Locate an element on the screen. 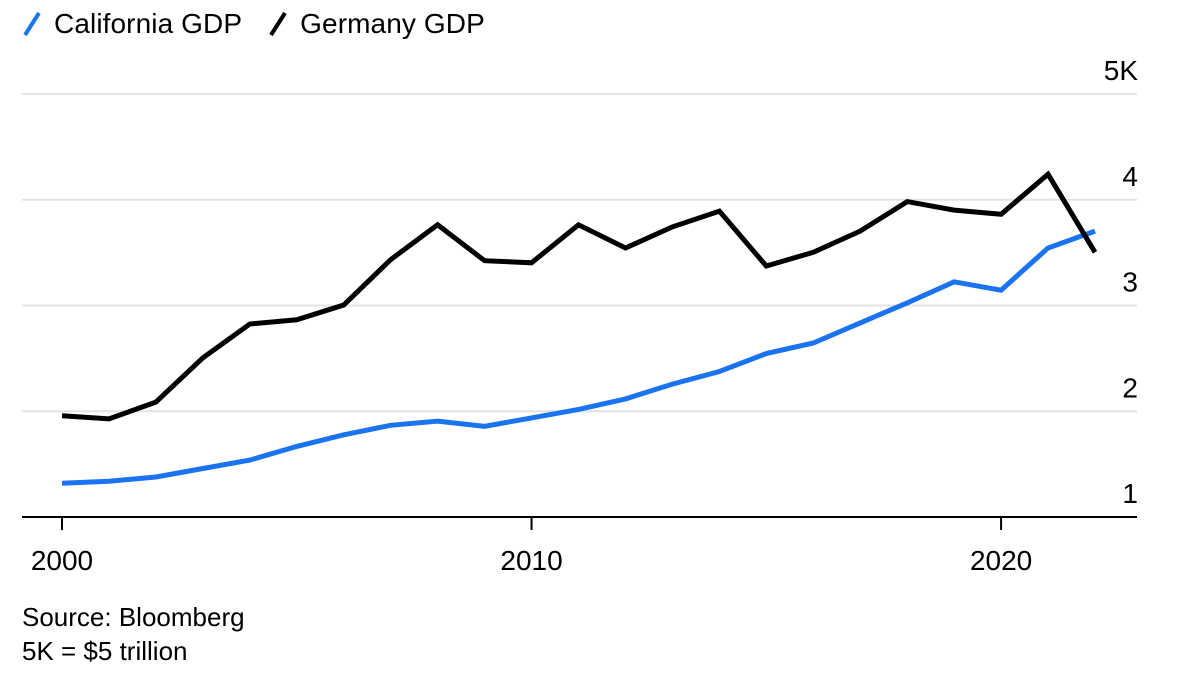  units-note: 5K = $5 trillion is located at coordinates (105, 651).